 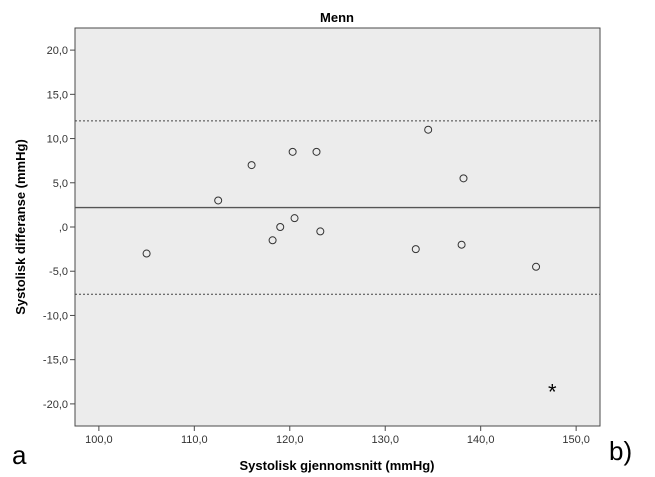 What do you see at coordinates (99, 440) in the screenshot?
I see `x-tick-label: 100,0` at bounding box center [99, 440].